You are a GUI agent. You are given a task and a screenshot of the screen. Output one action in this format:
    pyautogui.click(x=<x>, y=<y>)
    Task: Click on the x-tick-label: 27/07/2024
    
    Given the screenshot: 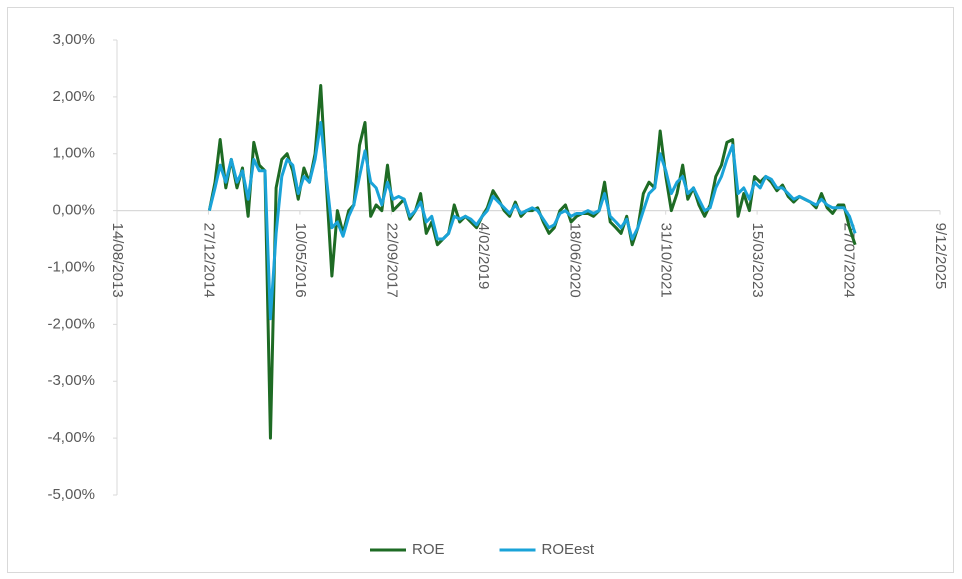 What is the action you would take?
    pyautogui.click(x=849, y=260)
    